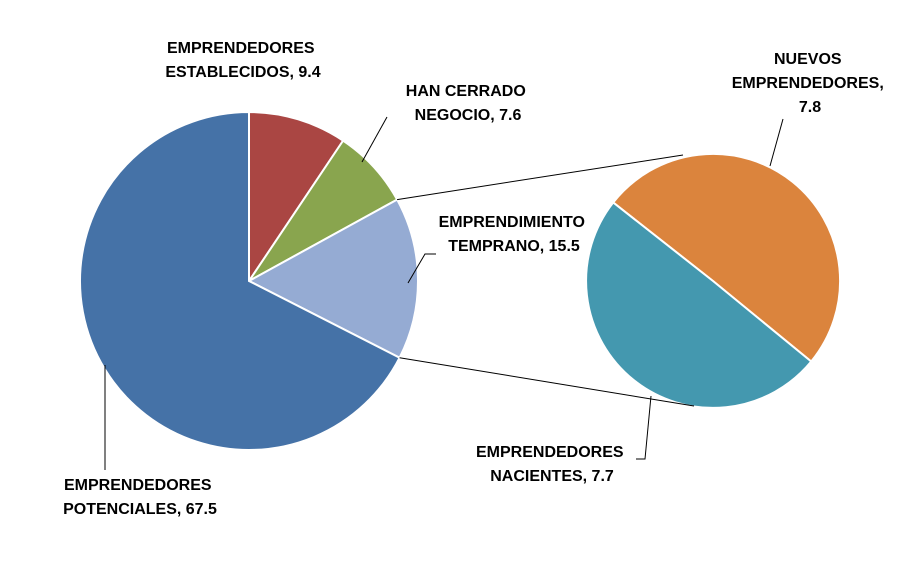 The height and width of the screenshot is (561, 921). I want to click on label-nacientes: EMPRENDEDORES NACIENTES, 7.7, so click(552, 464).